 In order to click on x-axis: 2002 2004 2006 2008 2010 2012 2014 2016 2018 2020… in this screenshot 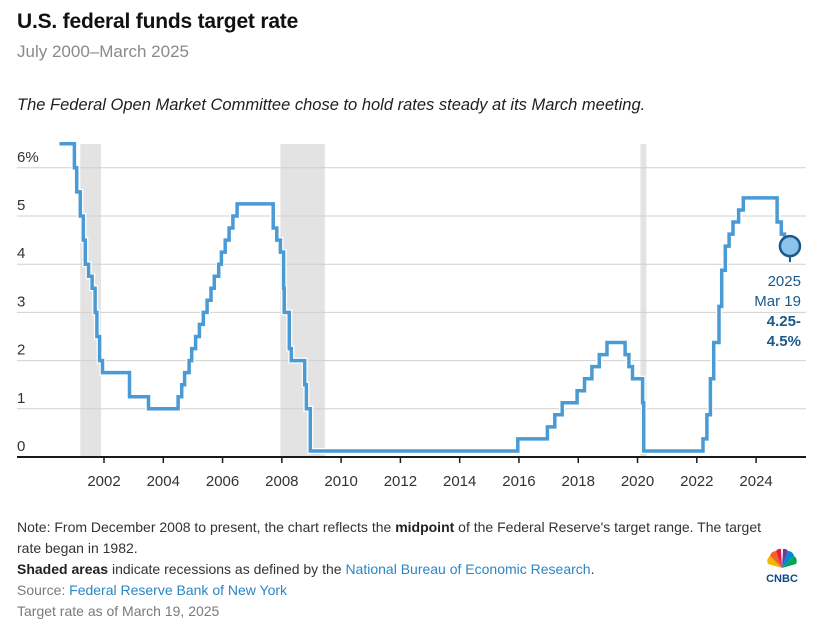, I will do `click(411, 473)`.